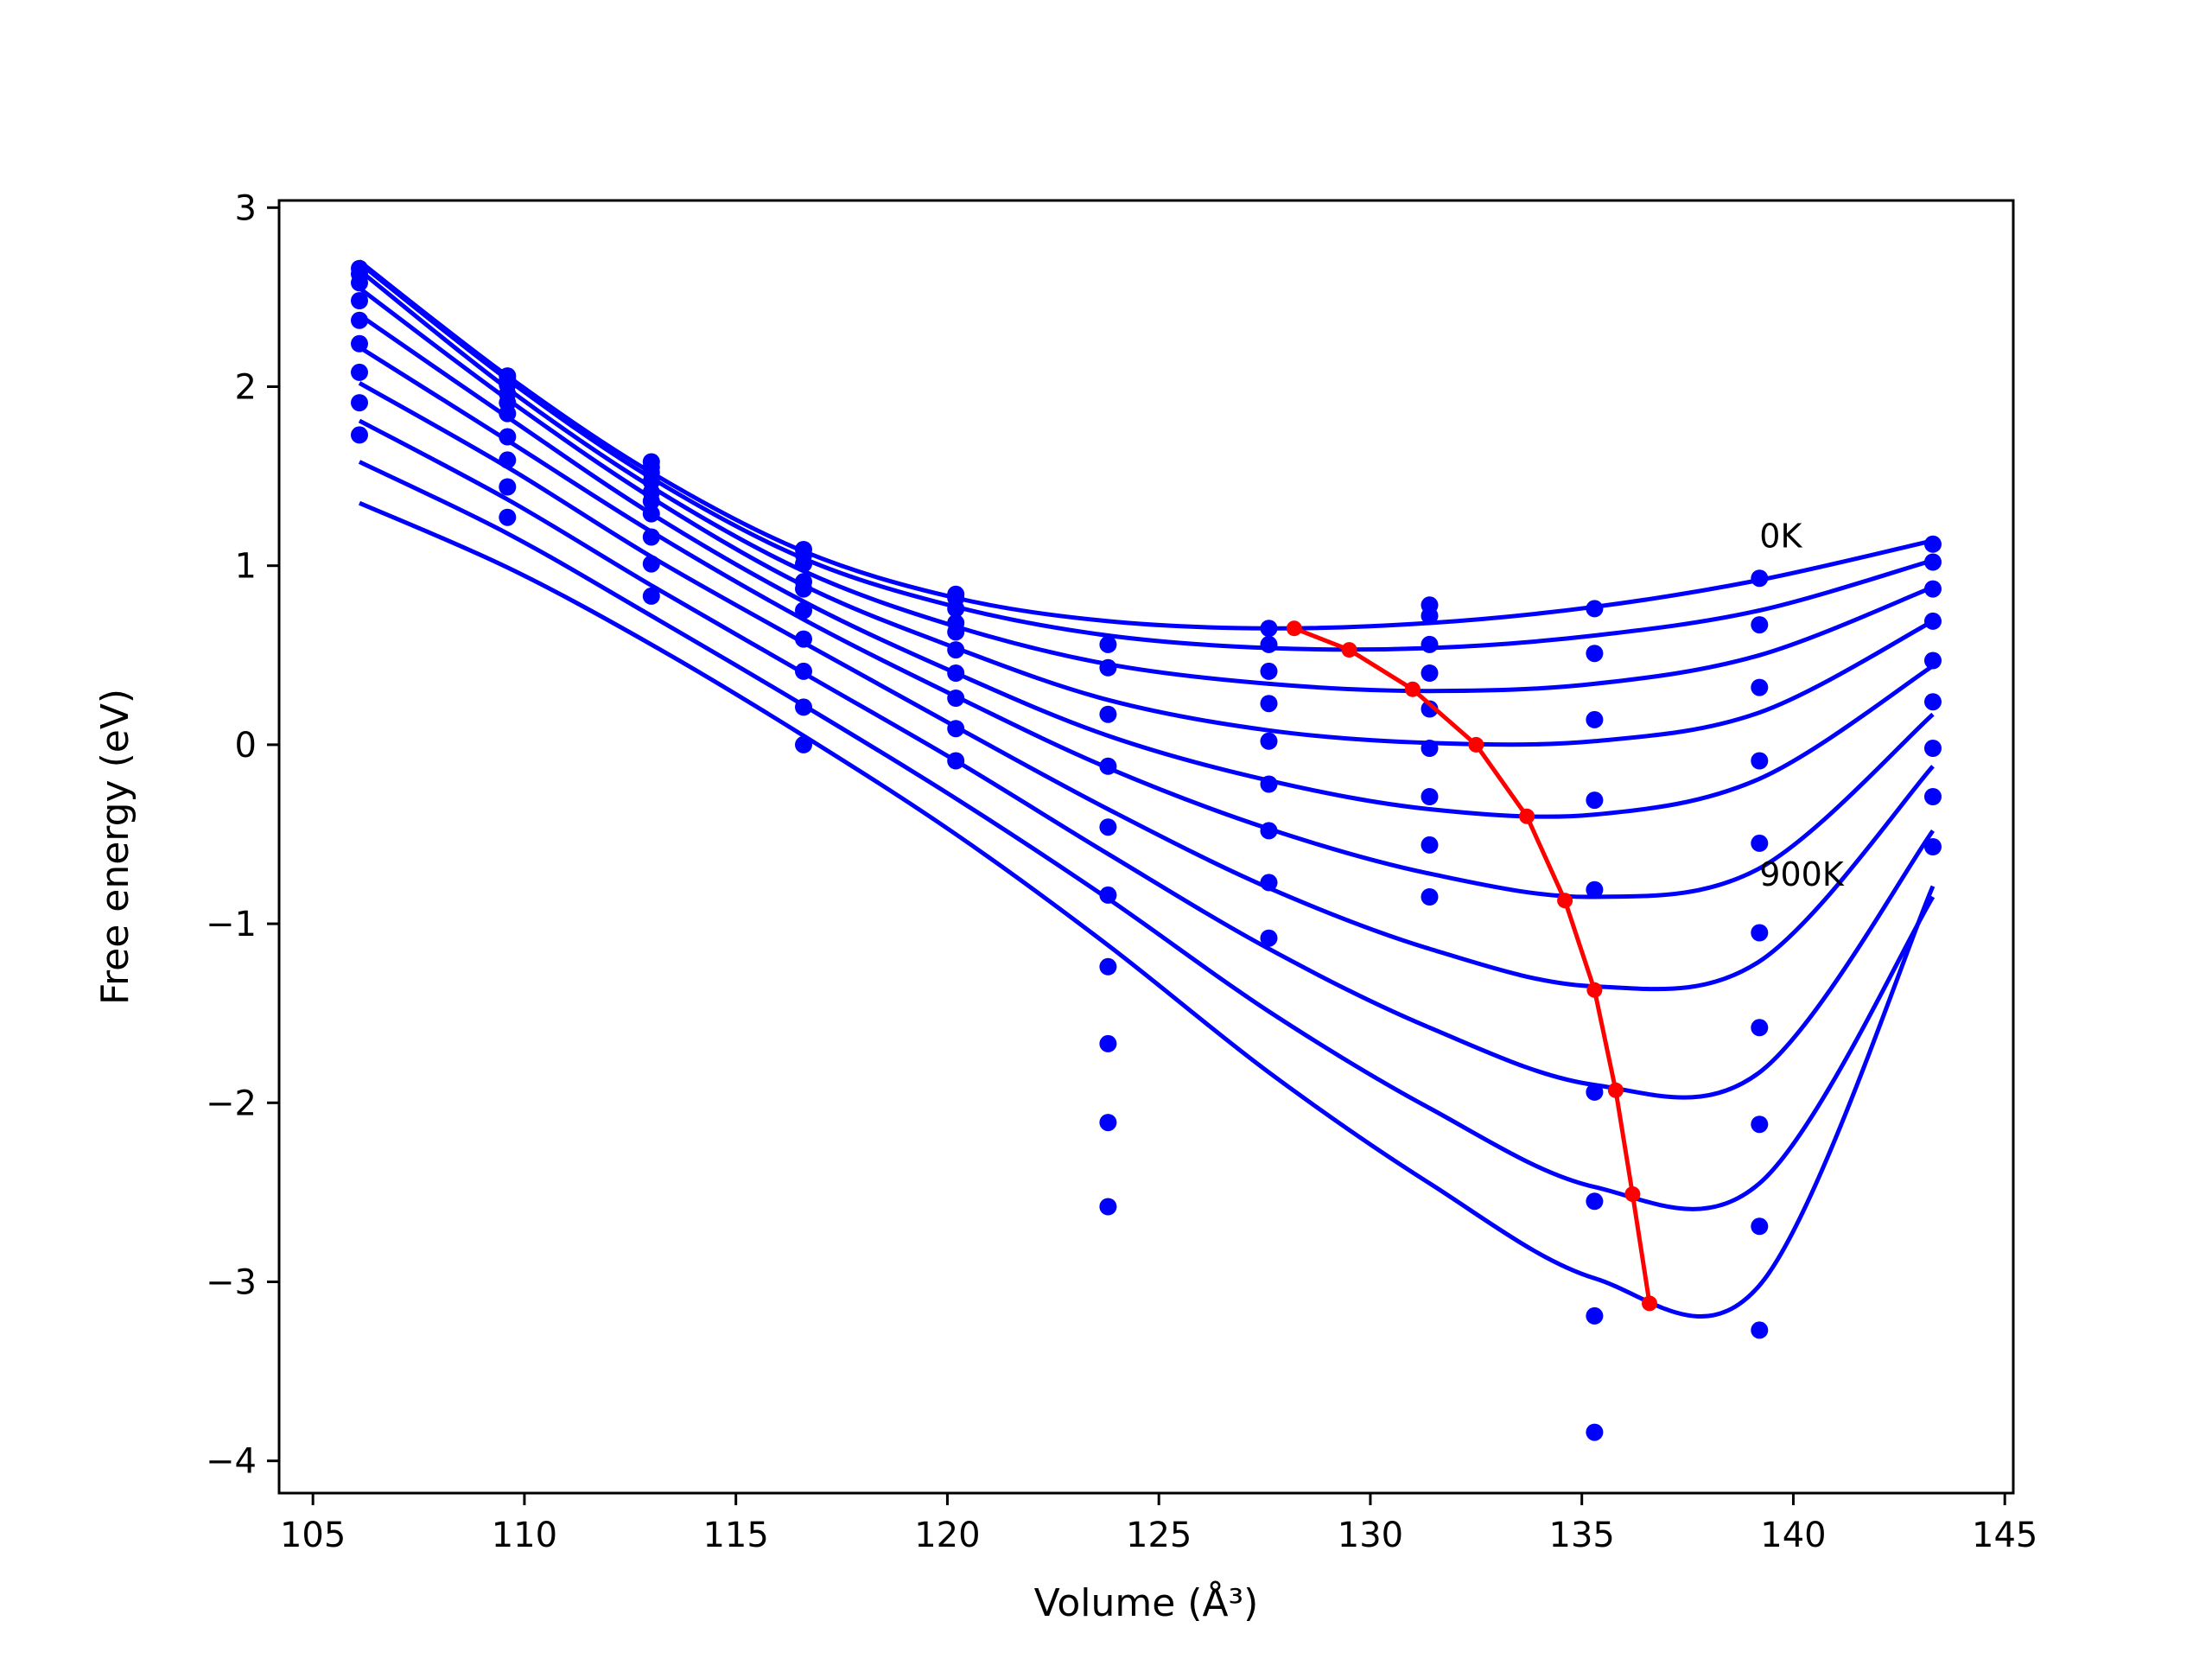 The image size is (2212, 1659). Describe the element at coordinates (947, 1535) in the screenshot. I see `x-tick-label: 120` at that location.